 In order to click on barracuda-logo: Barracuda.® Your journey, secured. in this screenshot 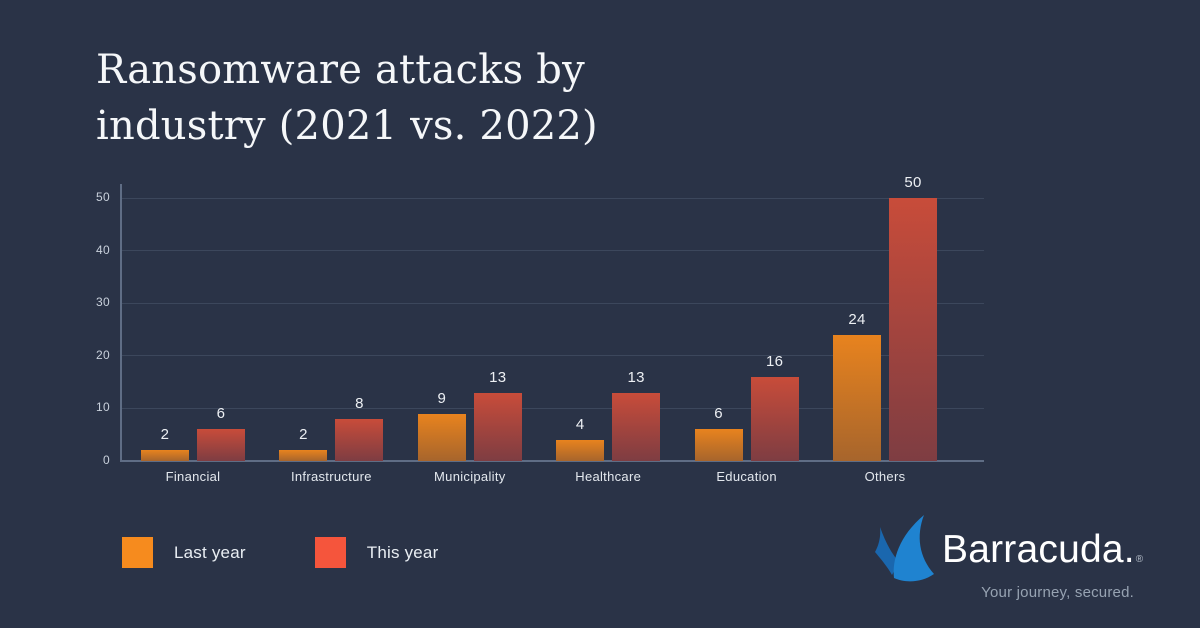, I will do `click(1007, 555)`.